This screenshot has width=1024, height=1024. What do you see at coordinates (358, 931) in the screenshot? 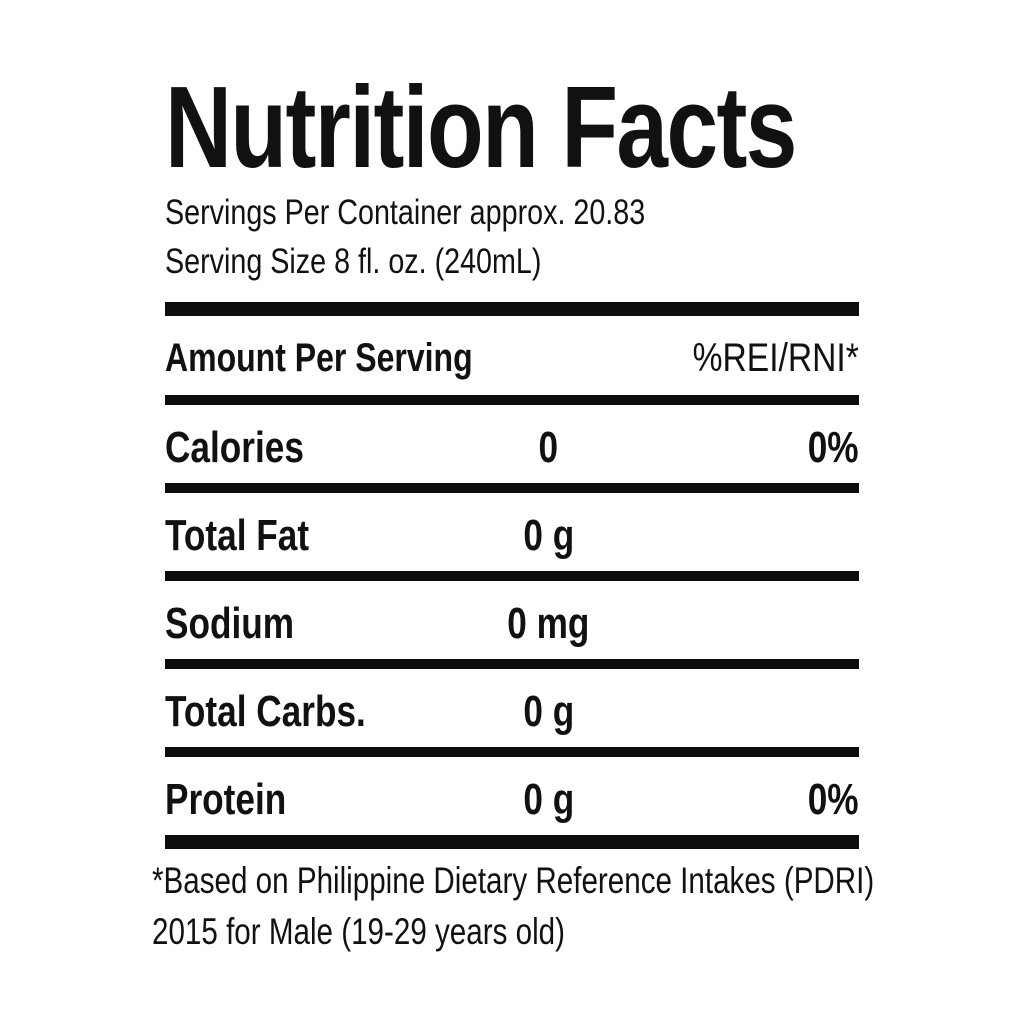
I see `footnote-line-2: 2015 for Male (19-29 years old)` at bounding box center [358, 931].